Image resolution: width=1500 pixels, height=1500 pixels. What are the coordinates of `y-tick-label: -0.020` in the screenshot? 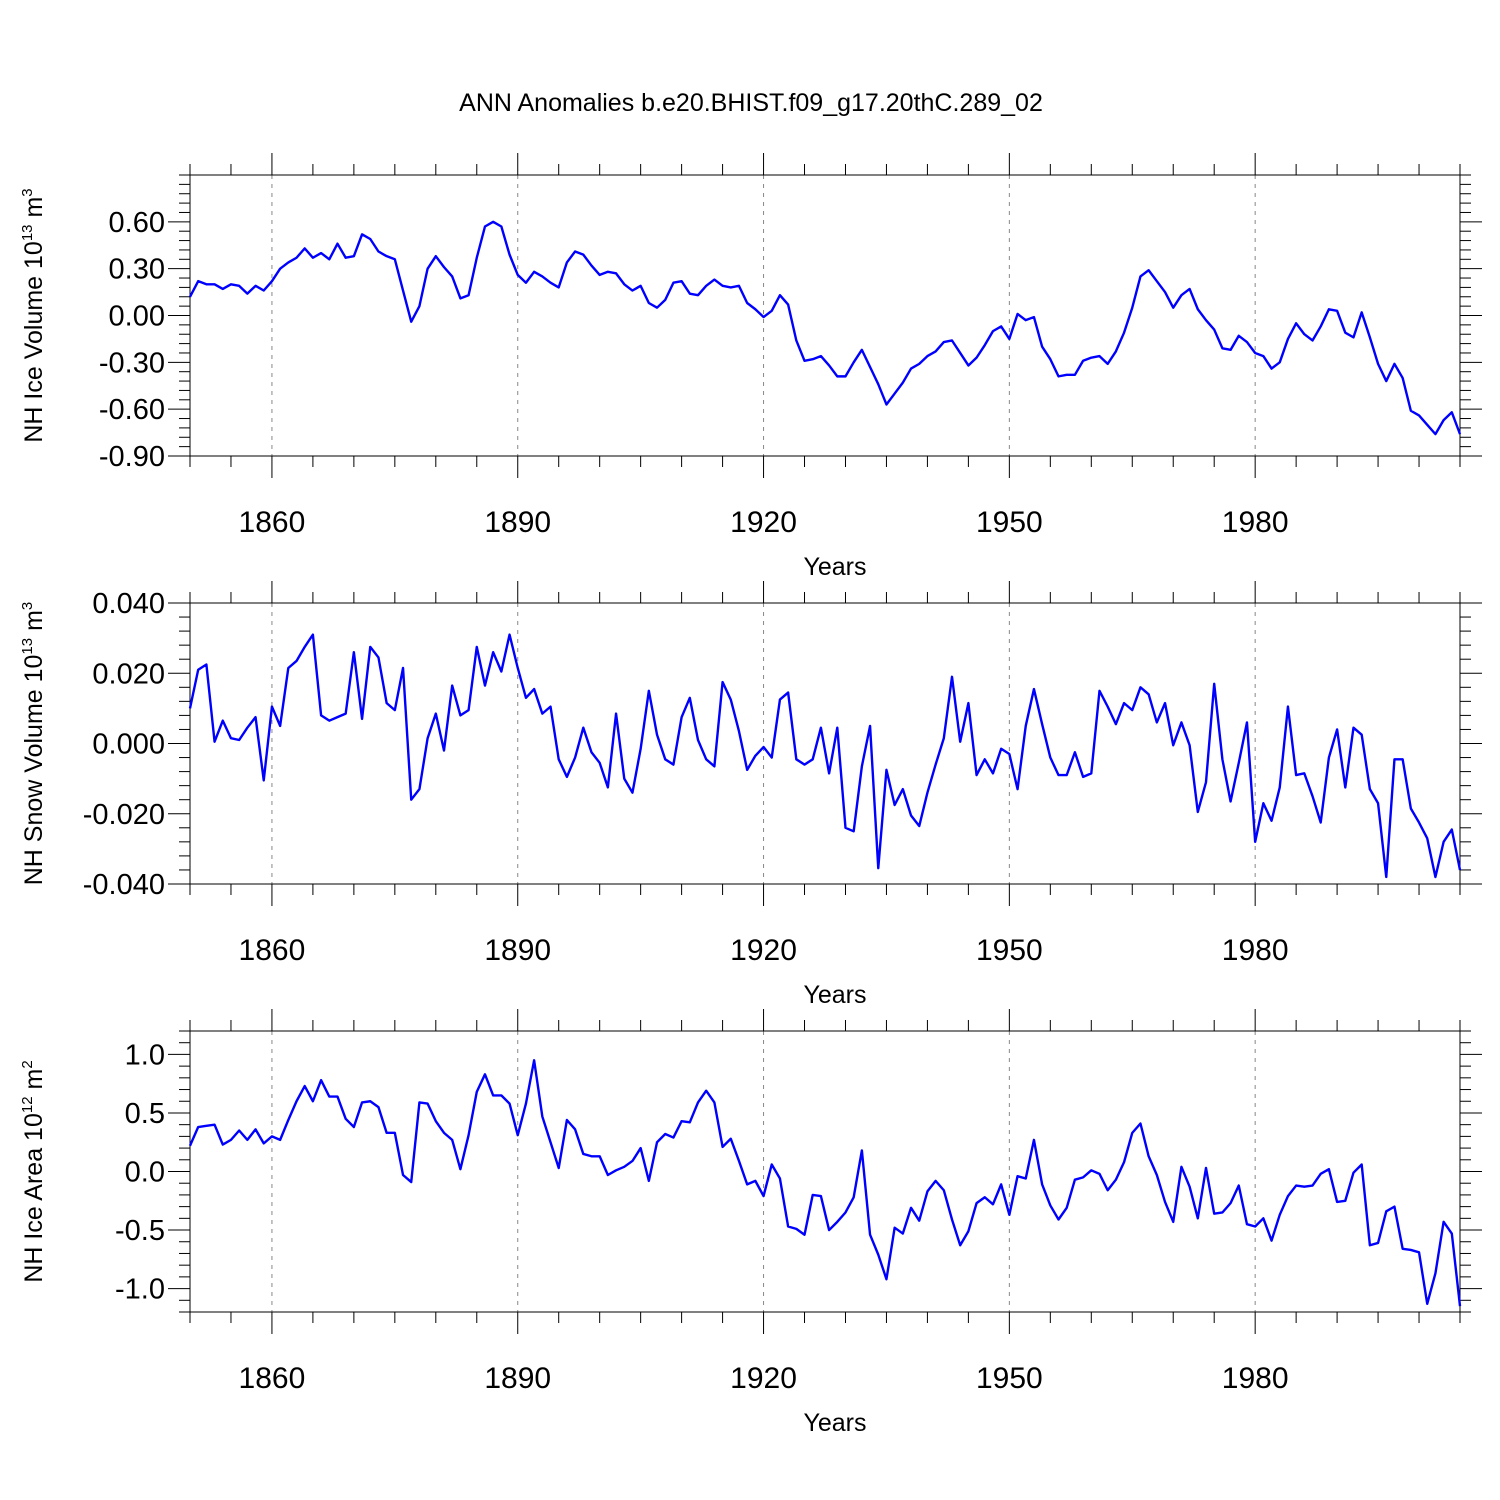 It's located at (124, 815).